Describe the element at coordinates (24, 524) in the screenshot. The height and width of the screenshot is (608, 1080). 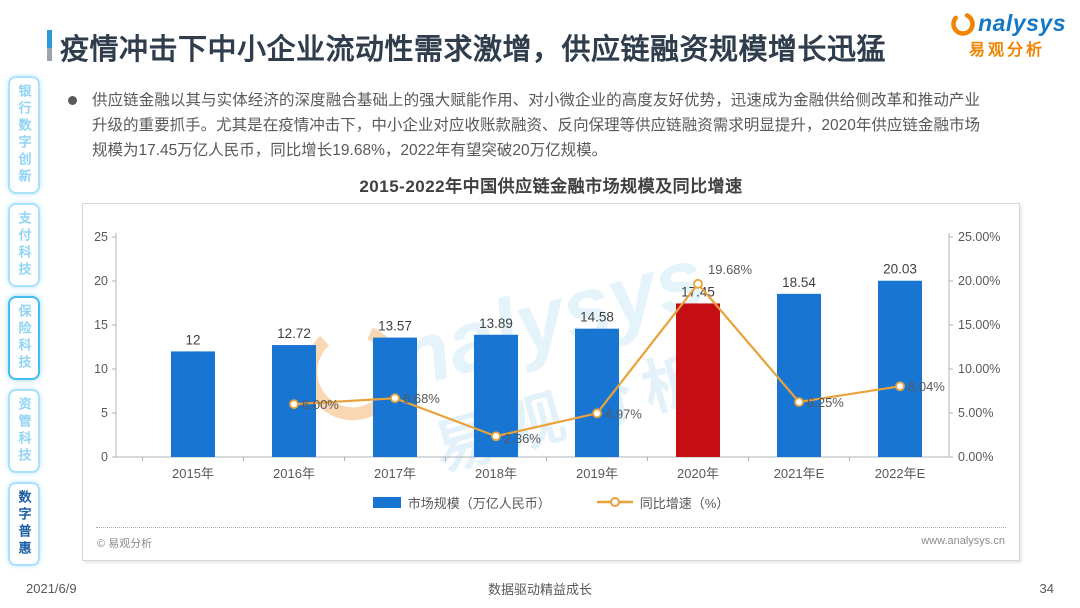
I see `sidebar-tab-digital-inclusion: 数字普惠` at that location.